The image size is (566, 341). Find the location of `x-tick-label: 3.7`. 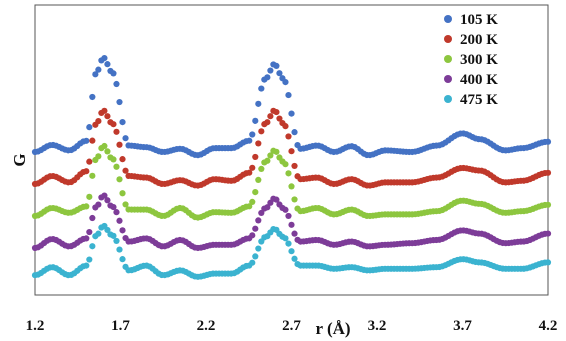

x-tick-label: 3.7 is located at coordinates (462, 326).